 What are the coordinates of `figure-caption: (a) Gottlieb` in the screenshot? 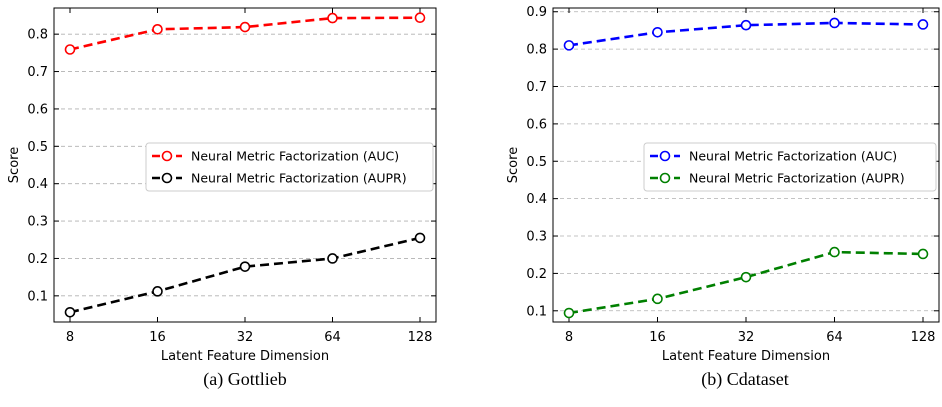 It's located at (244, 379).